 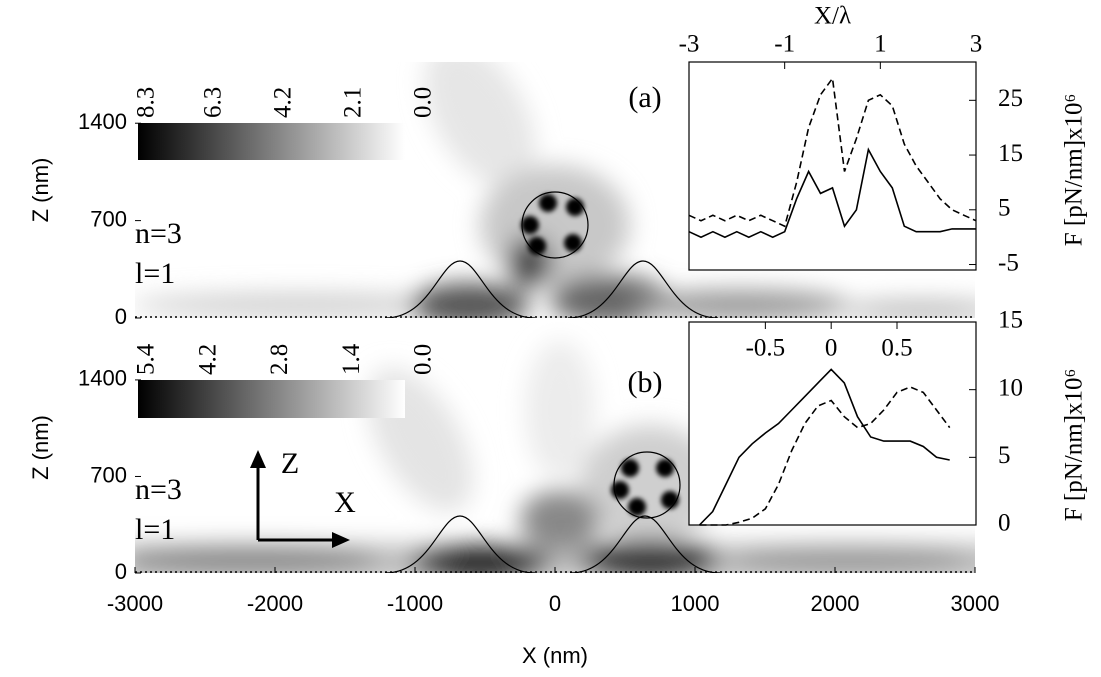 I want to click on arrow-label: X, so click(x=345, y=502).